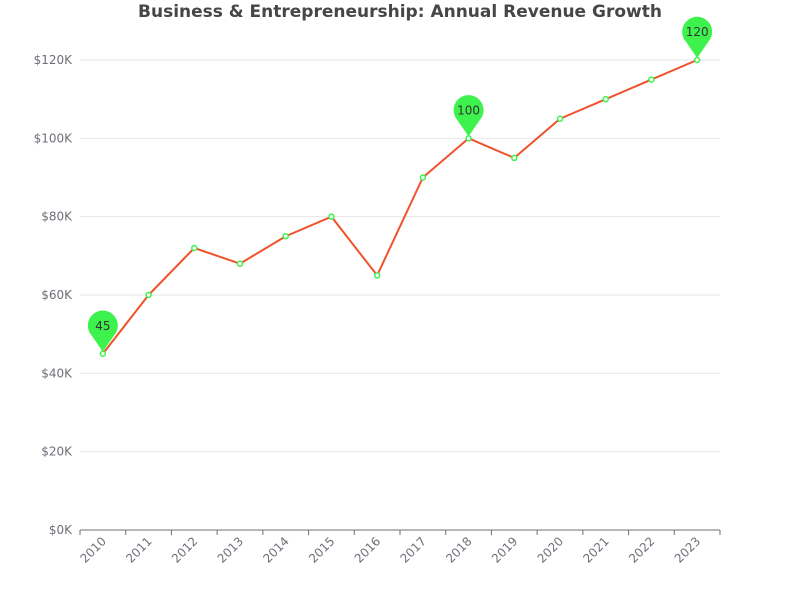 Image resolution: width=800 pixels, height=600 pixels. Describe the element at coordinates (367, 549) in the screenshot. I see `x-tick-label: 2016` at that location.